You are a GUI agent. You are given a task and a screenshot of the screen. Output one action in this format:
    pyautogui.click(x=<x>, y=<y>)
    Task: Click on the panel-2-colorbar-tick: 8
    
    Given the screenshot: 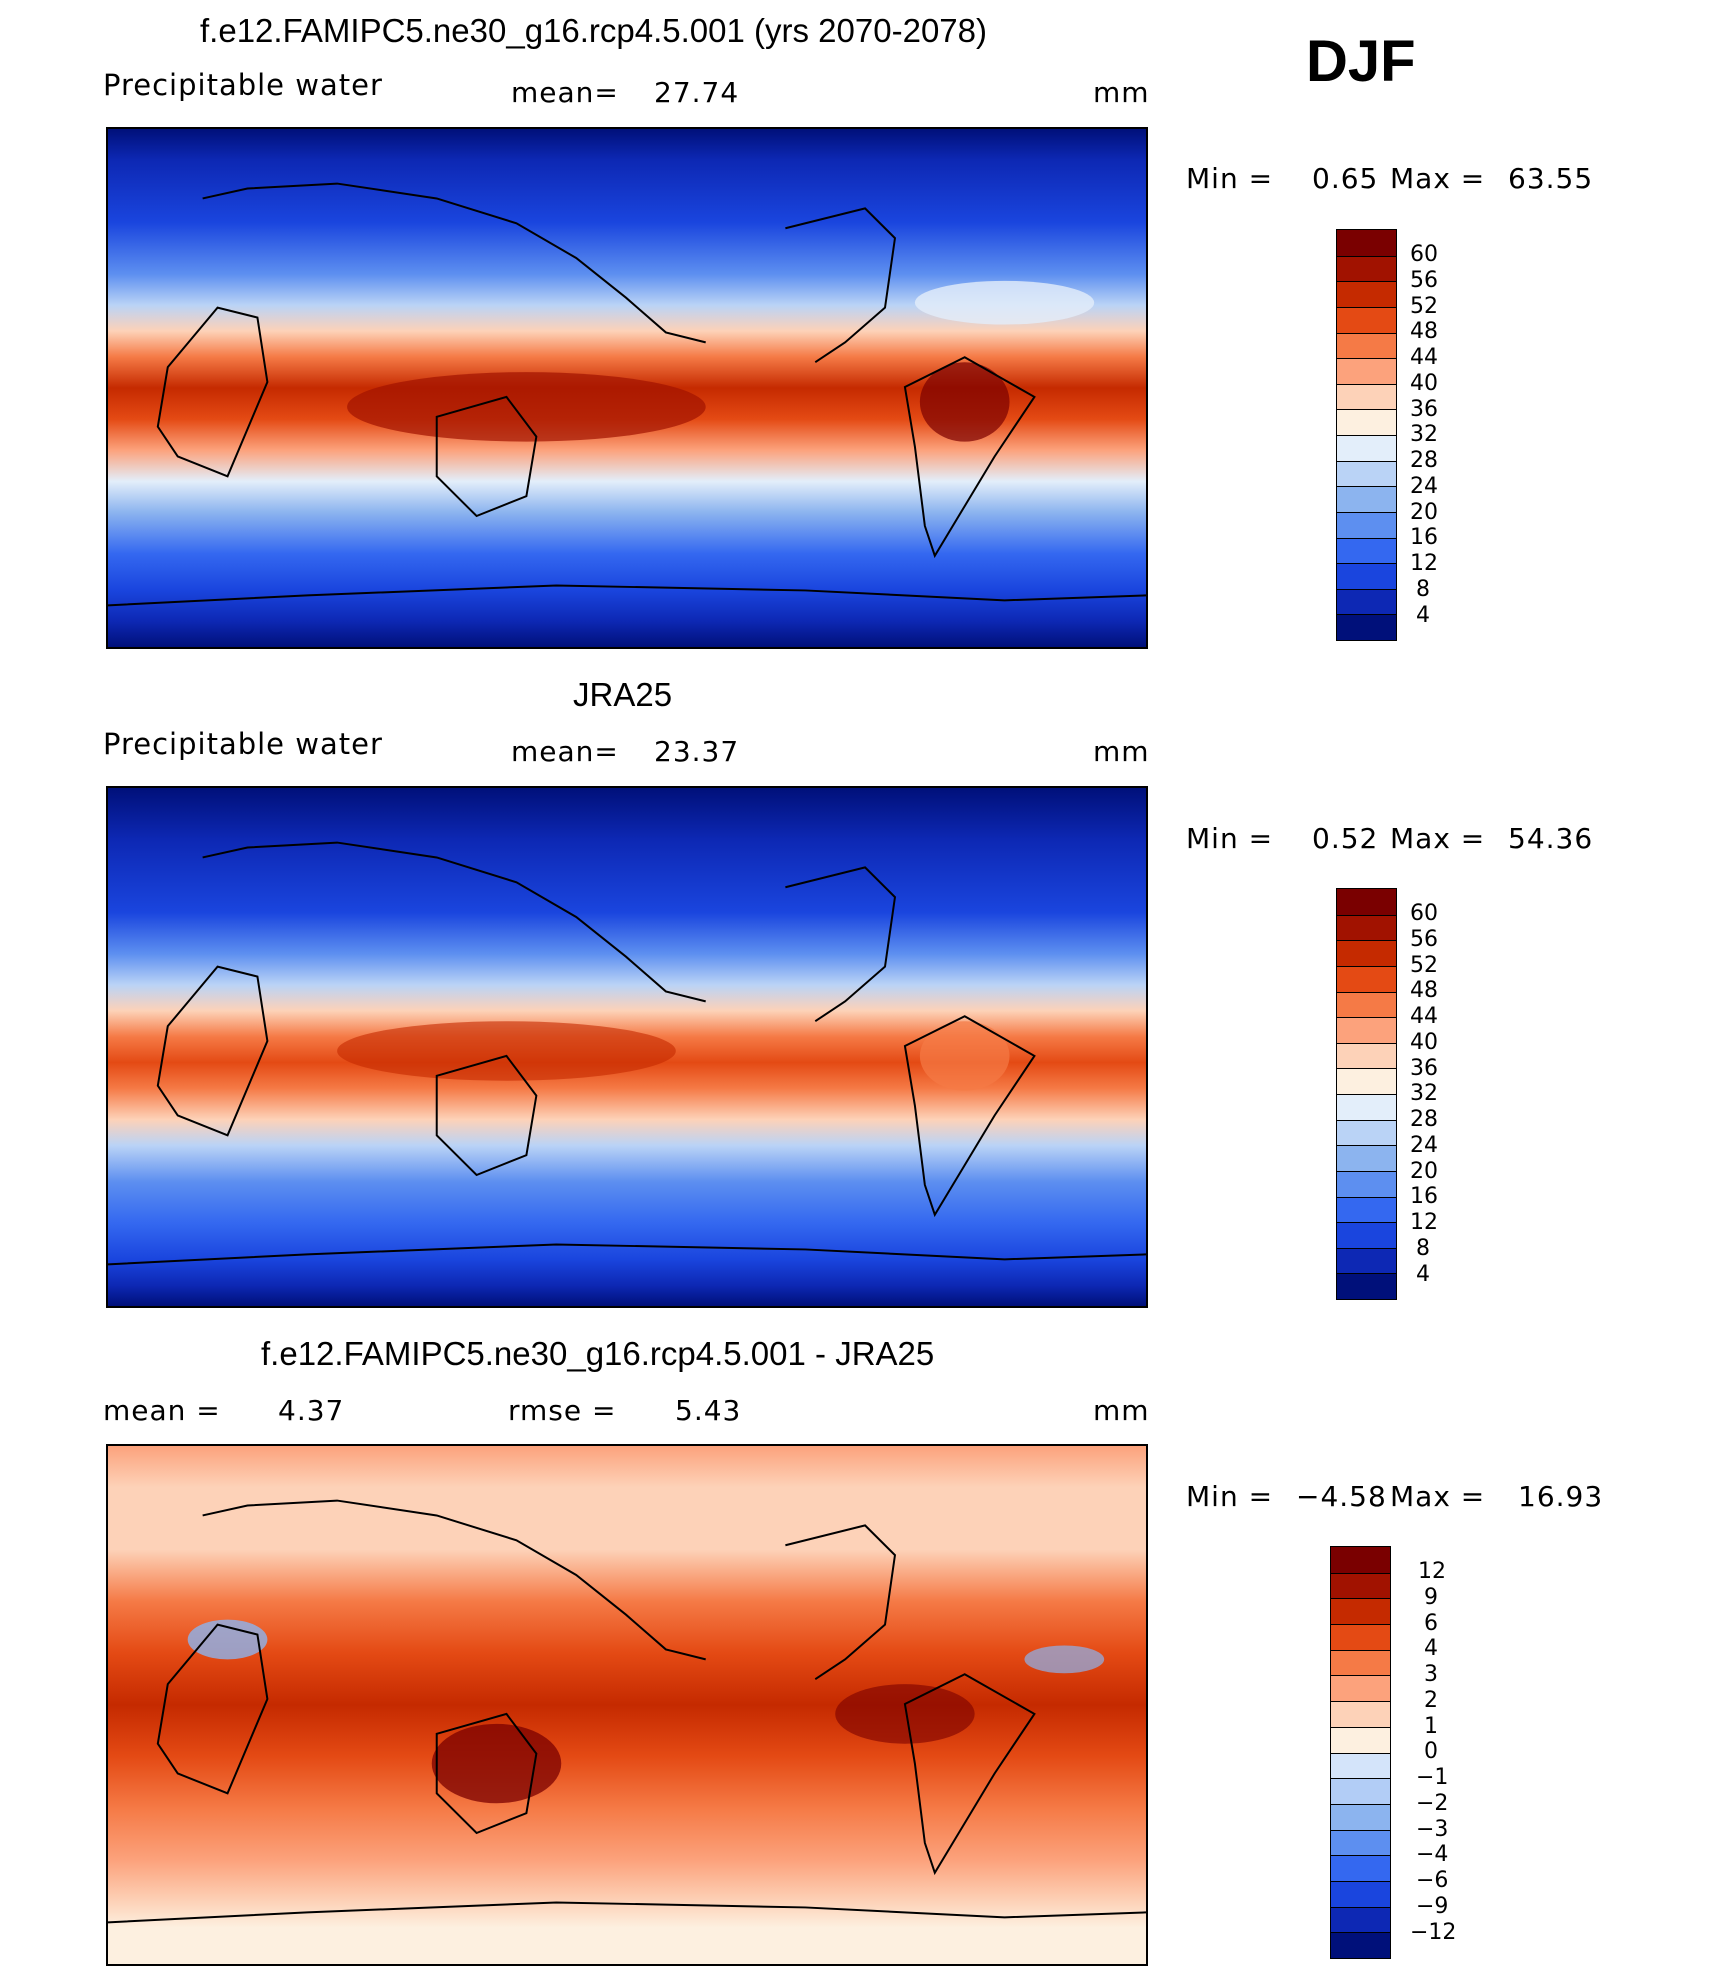 What is the action you would take?
    pyautogui.click(x=1423, y=1248)
    